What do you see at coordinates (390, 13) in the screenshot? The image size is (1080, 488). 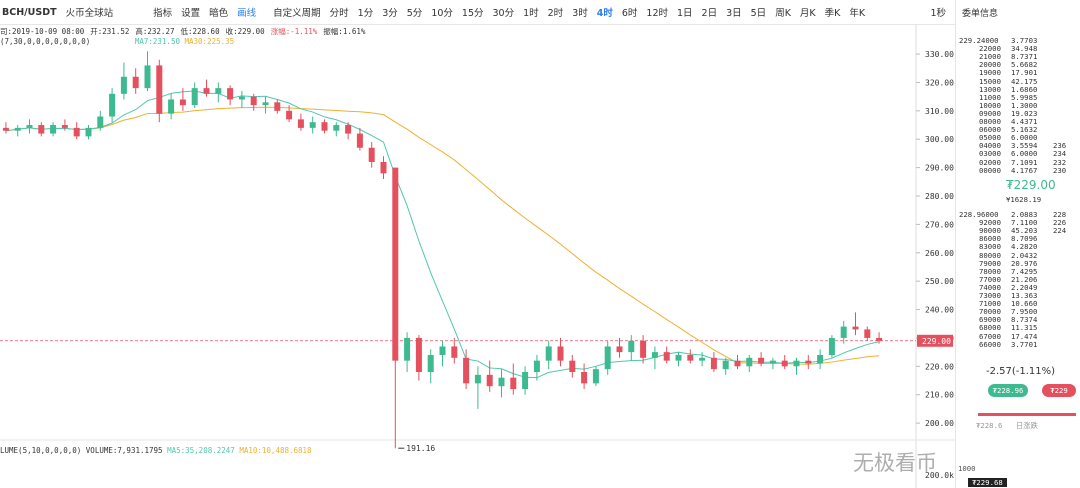 I see `period: 3分` at bounding box center [390, 13].